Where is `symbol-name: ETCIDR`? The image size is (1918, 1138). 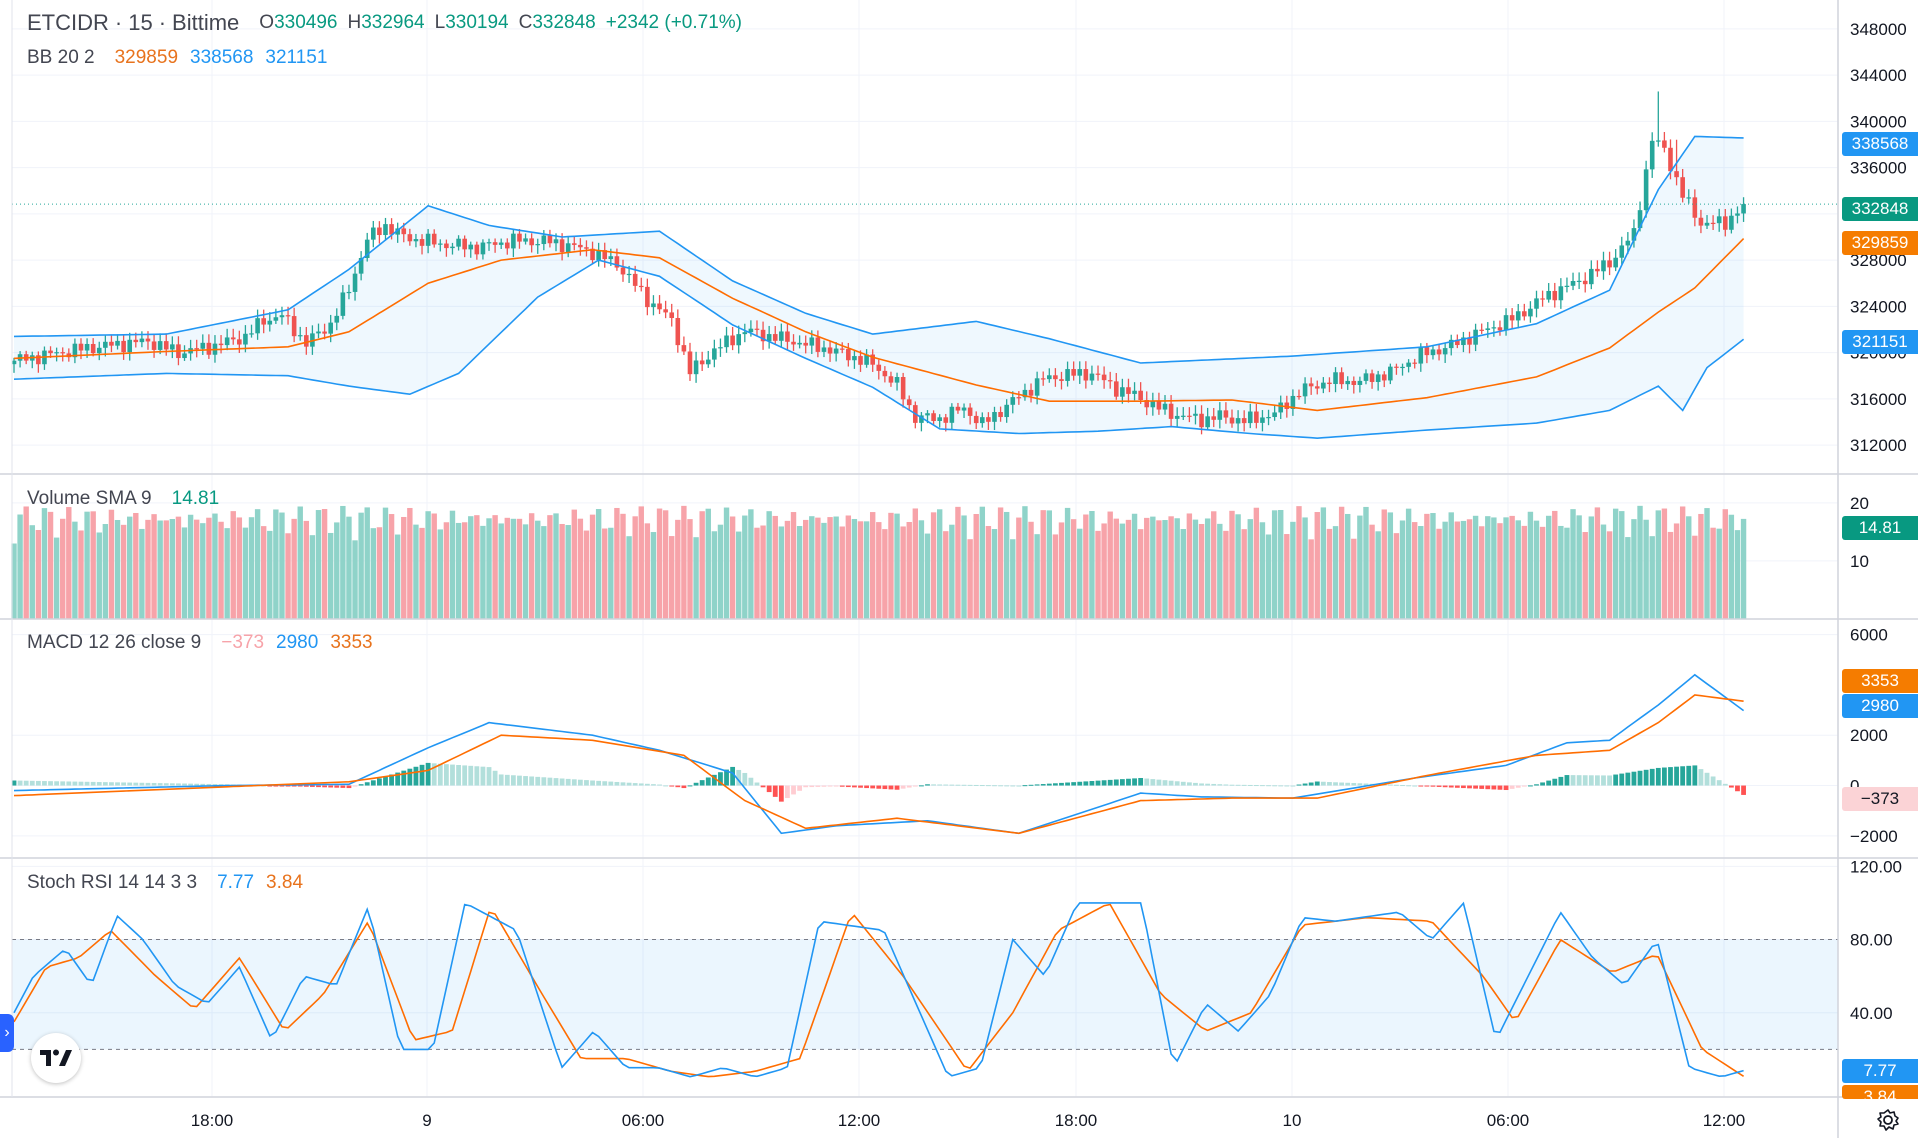 symbol-name: ETCIDR is located at coordinates (68, 22).